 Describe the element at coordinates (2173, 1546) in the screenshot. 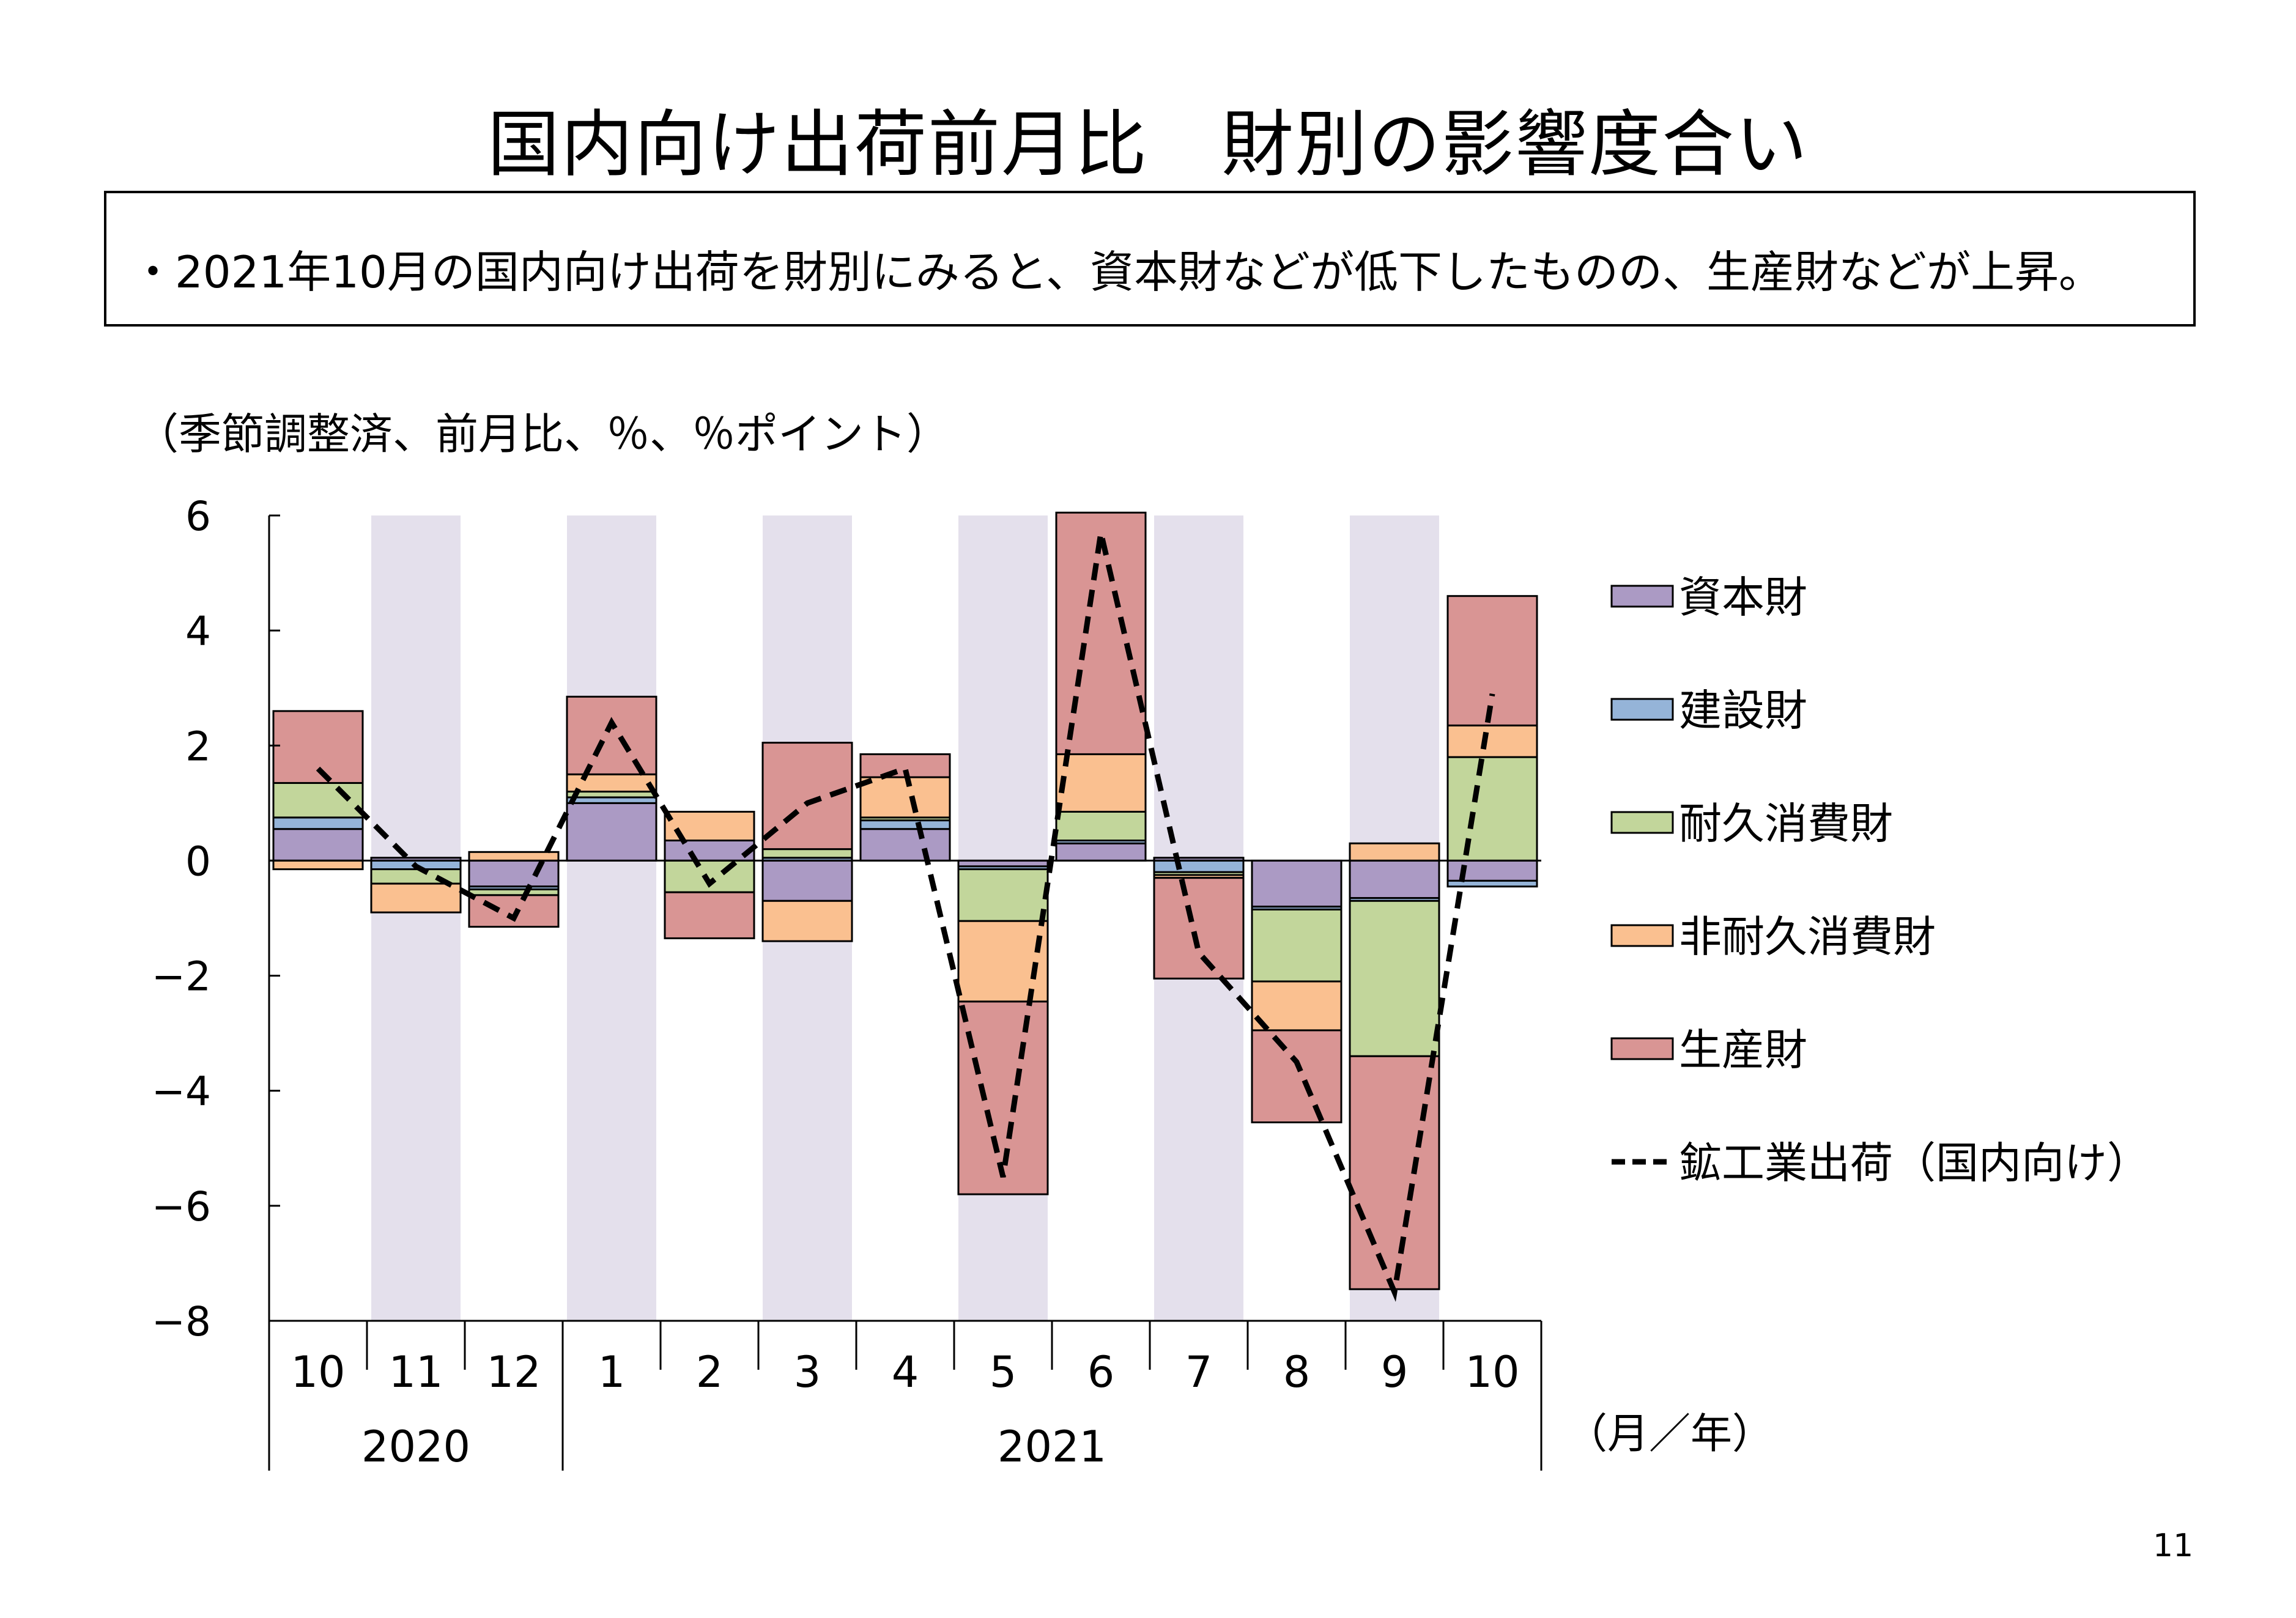

I see `page-number: 11` at that location.